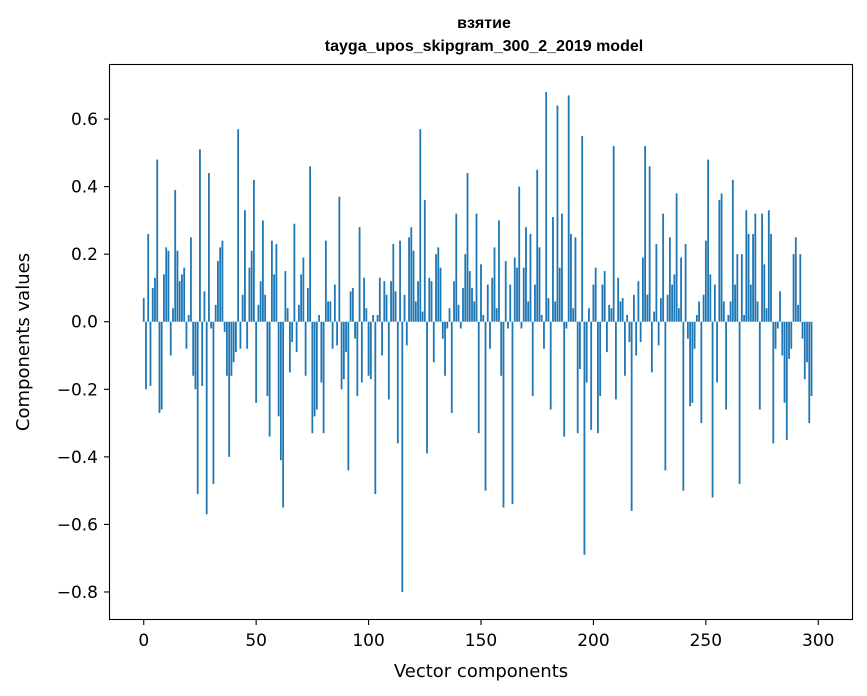 Image resolution: width=867 pixels, height=696 pixels. Describe the element at coordinates (77, 593) in the screenshot. I see `y-tick-label: −0.8` at that location.